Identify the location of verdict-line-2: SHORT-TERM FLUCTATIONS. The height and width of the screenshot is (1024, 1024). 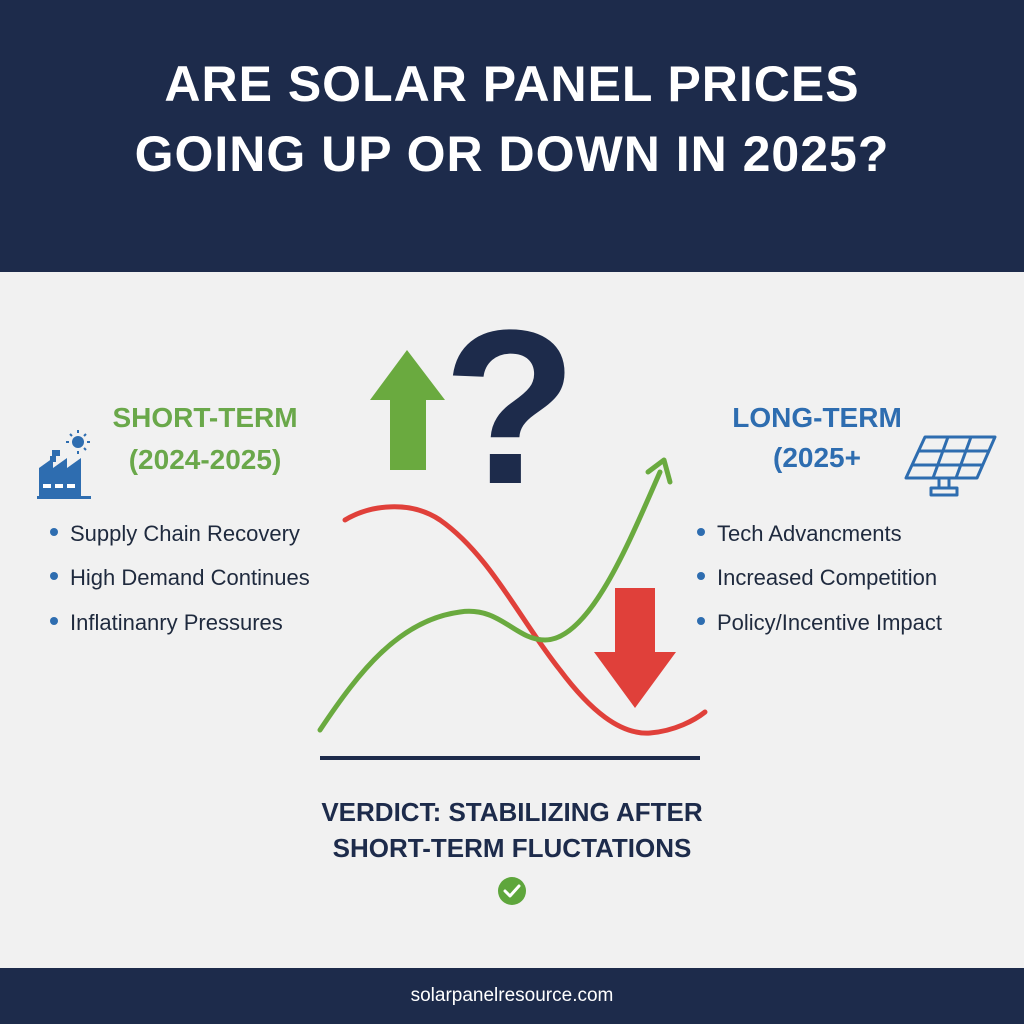
(512, 848).